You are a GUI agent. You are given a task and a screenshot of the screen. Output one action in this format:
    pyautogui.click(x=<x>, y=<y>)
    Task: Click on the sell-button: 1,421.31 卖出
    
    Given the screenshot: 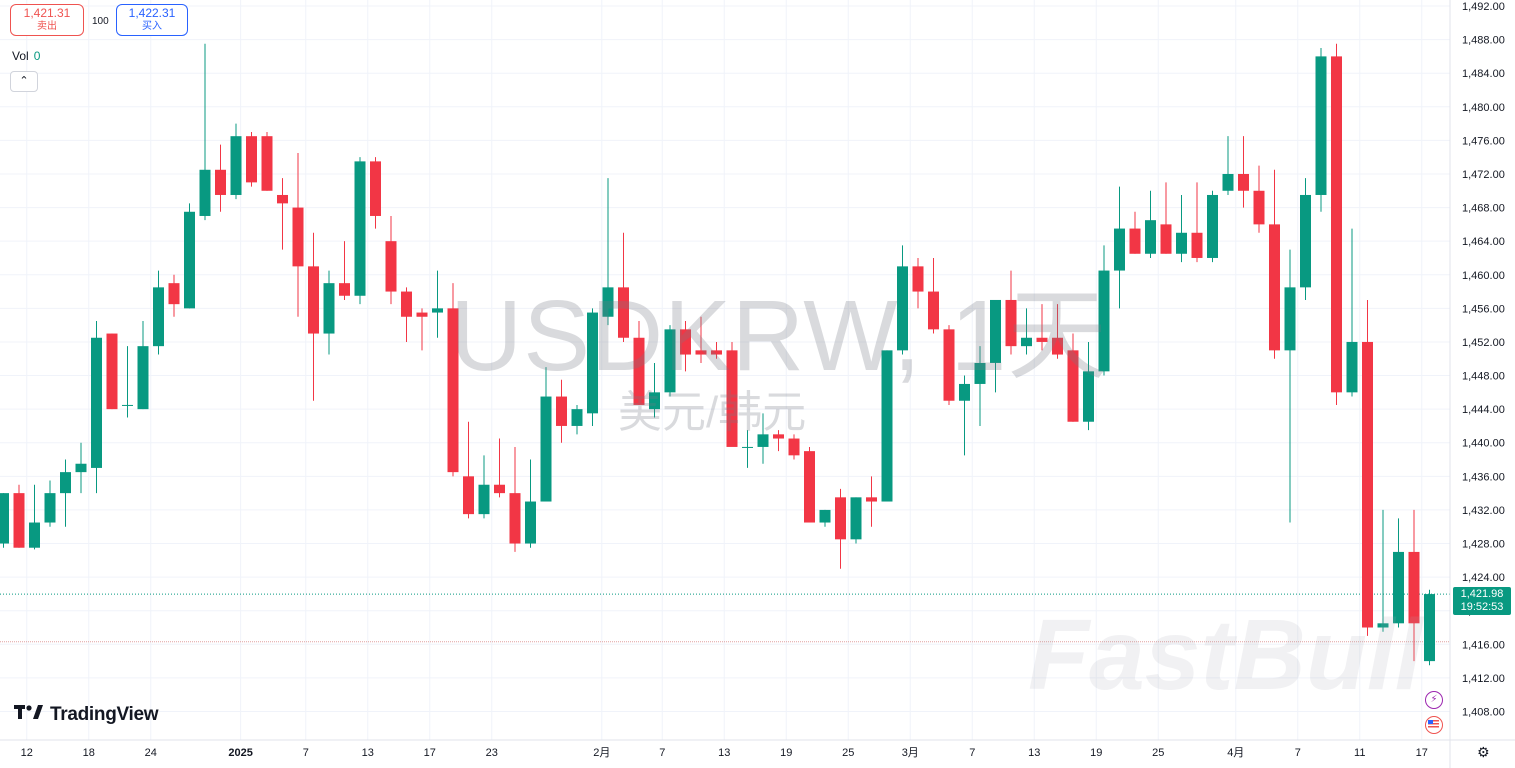 What is the action you would take?
    pyautogui.click(x=47, y=20)
    